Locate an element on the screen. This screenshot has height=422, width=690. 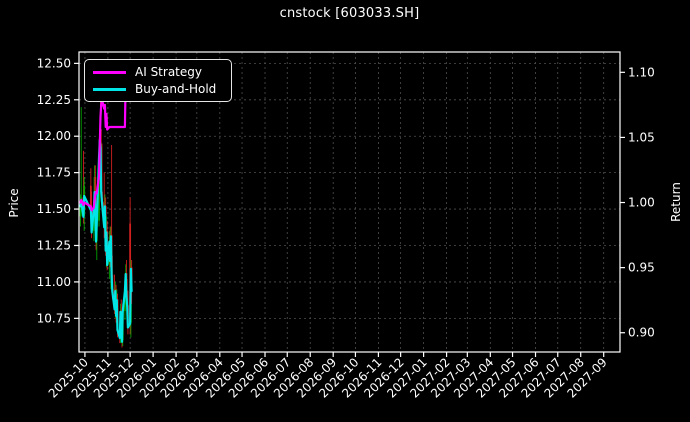
legend-label-buy-and-hold: Buy-and-Hold is located at coordinates (176, 89).